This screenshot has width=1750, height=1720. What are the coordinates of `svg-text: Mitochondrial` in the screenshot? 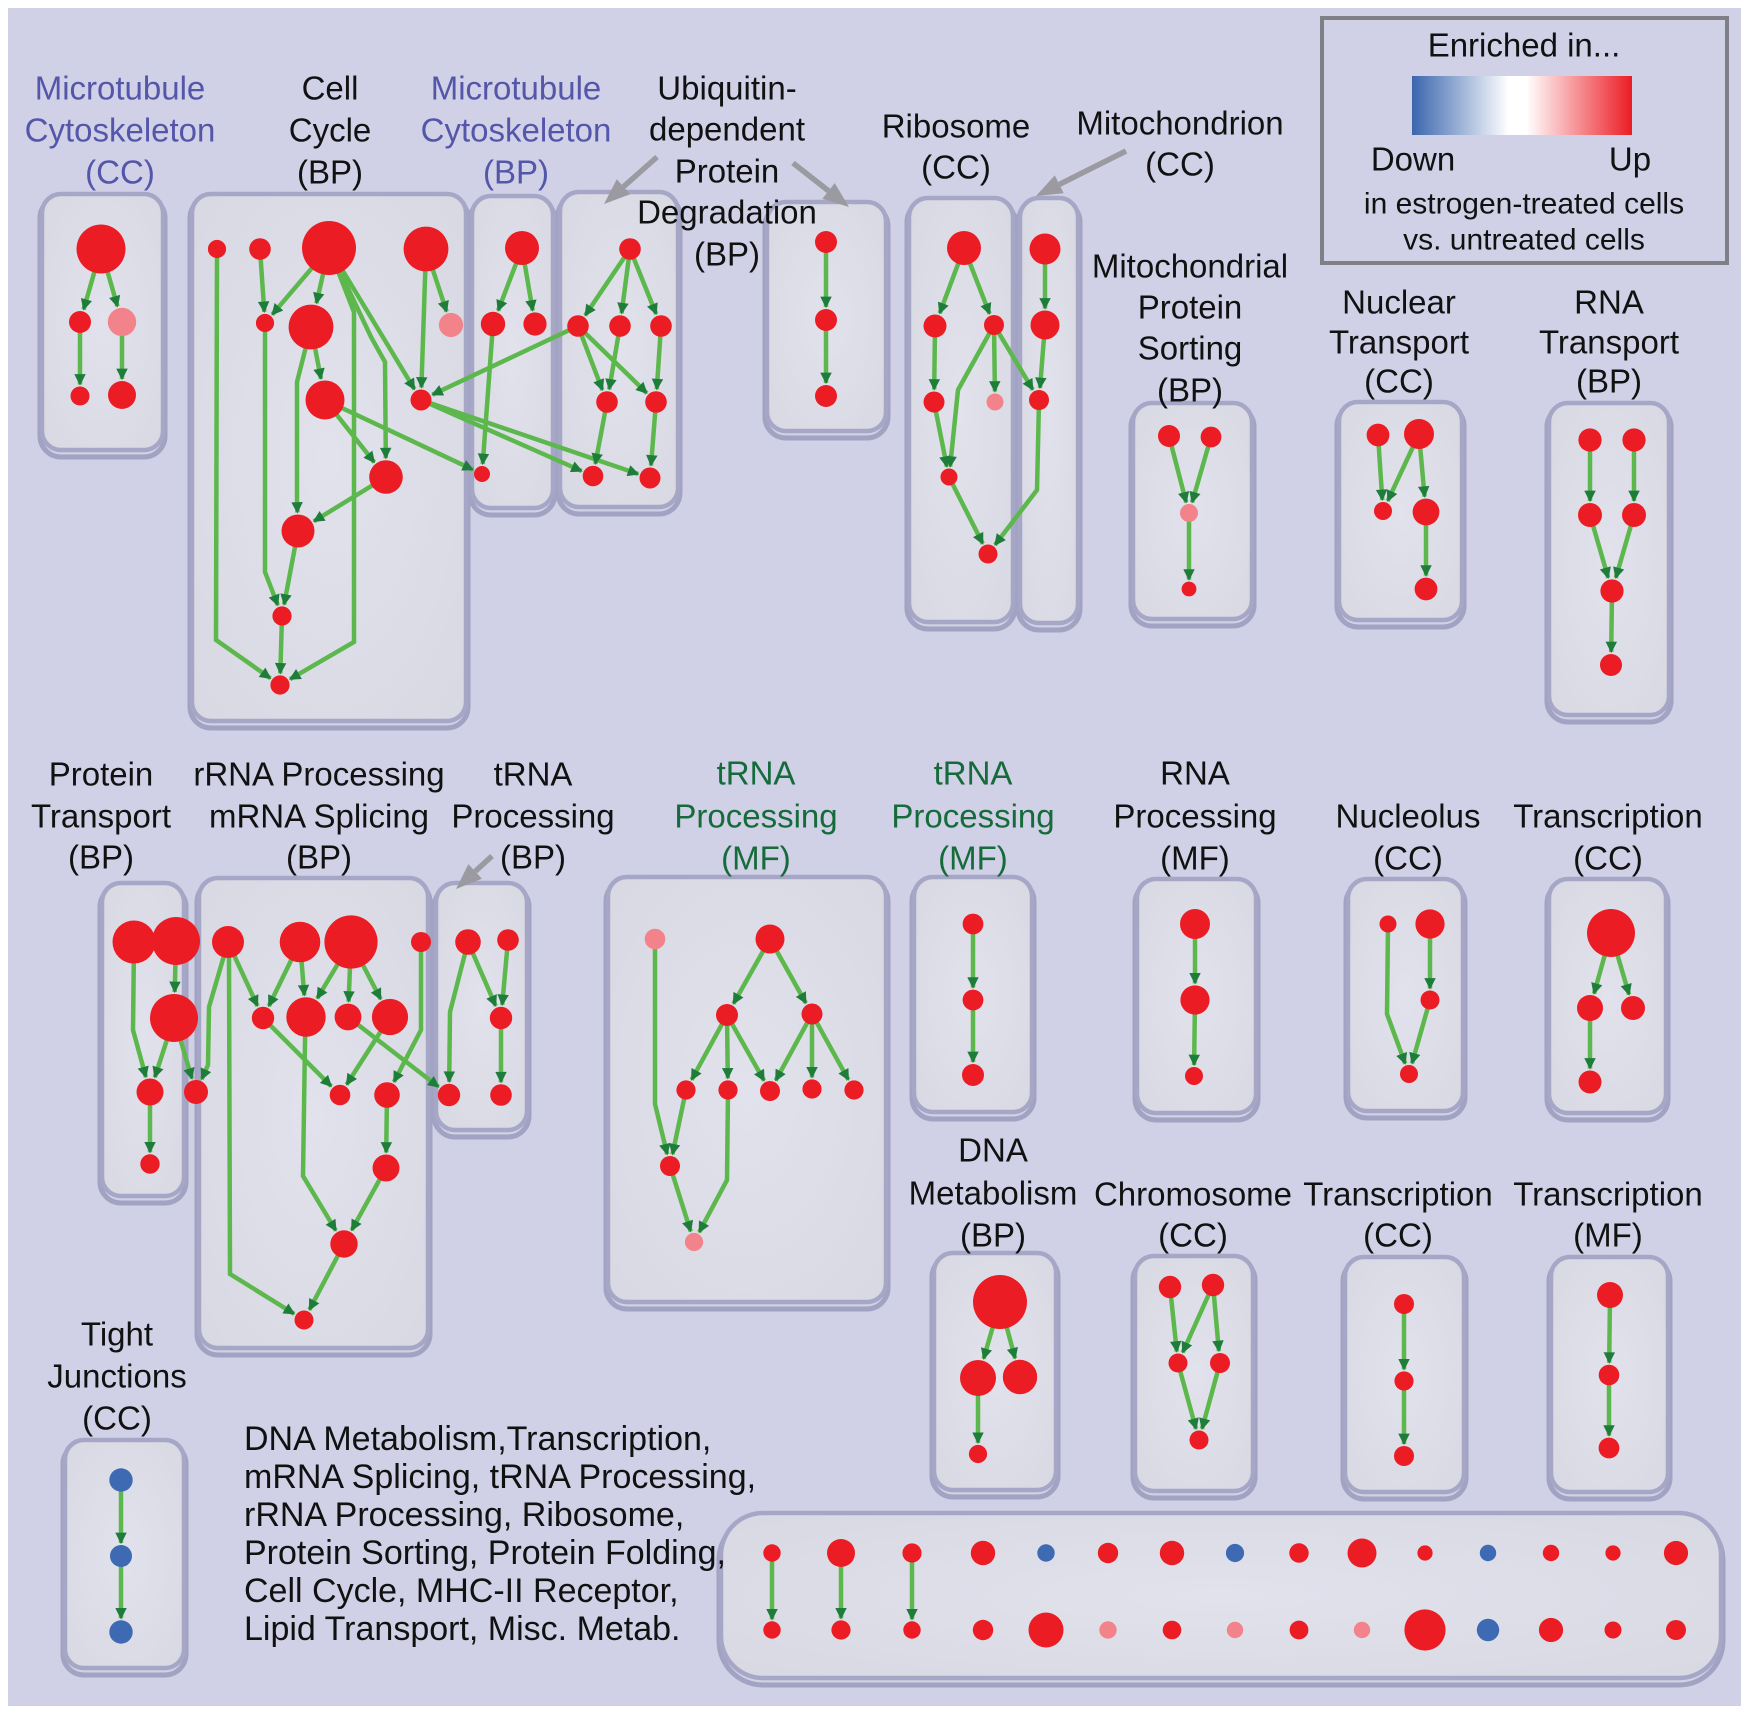 It's located at (1190, 266).